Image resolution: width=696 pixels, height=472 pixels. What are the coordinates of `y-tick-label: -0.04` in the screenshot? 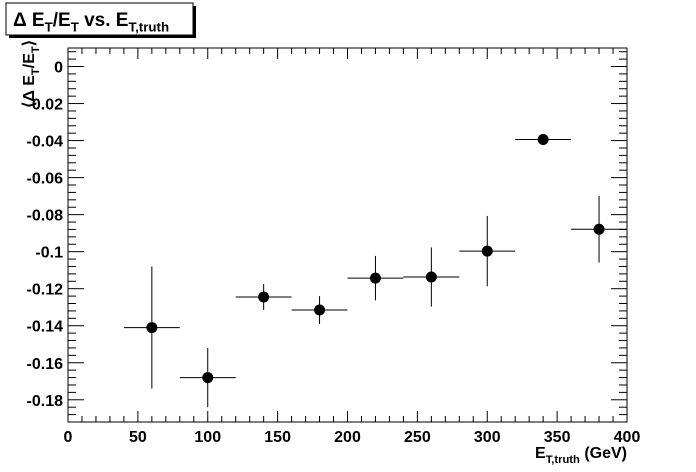 It's located at (45, 142).